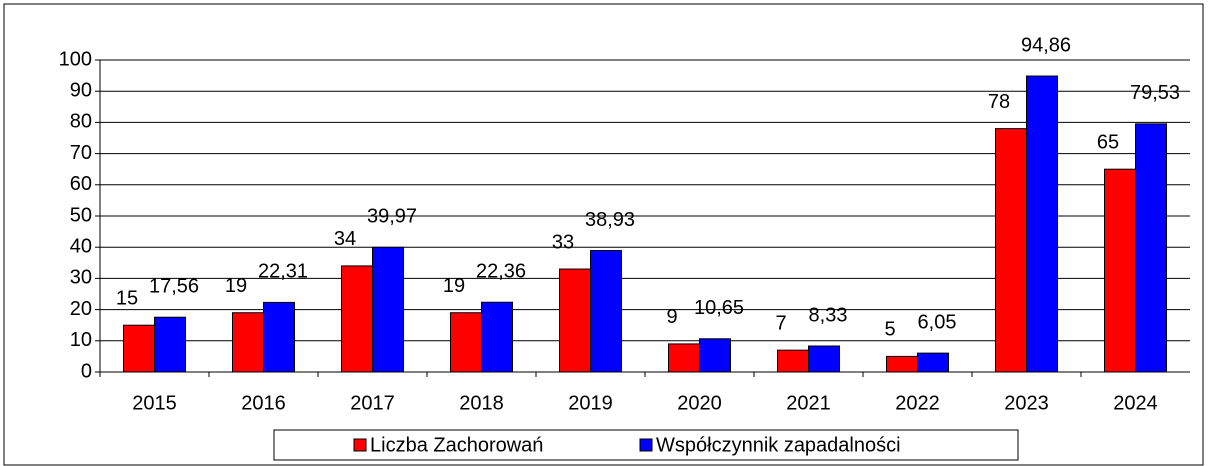 This screenshot has height=466, width=1208. I want to click on data-label: 22,36, so click(501, 272).